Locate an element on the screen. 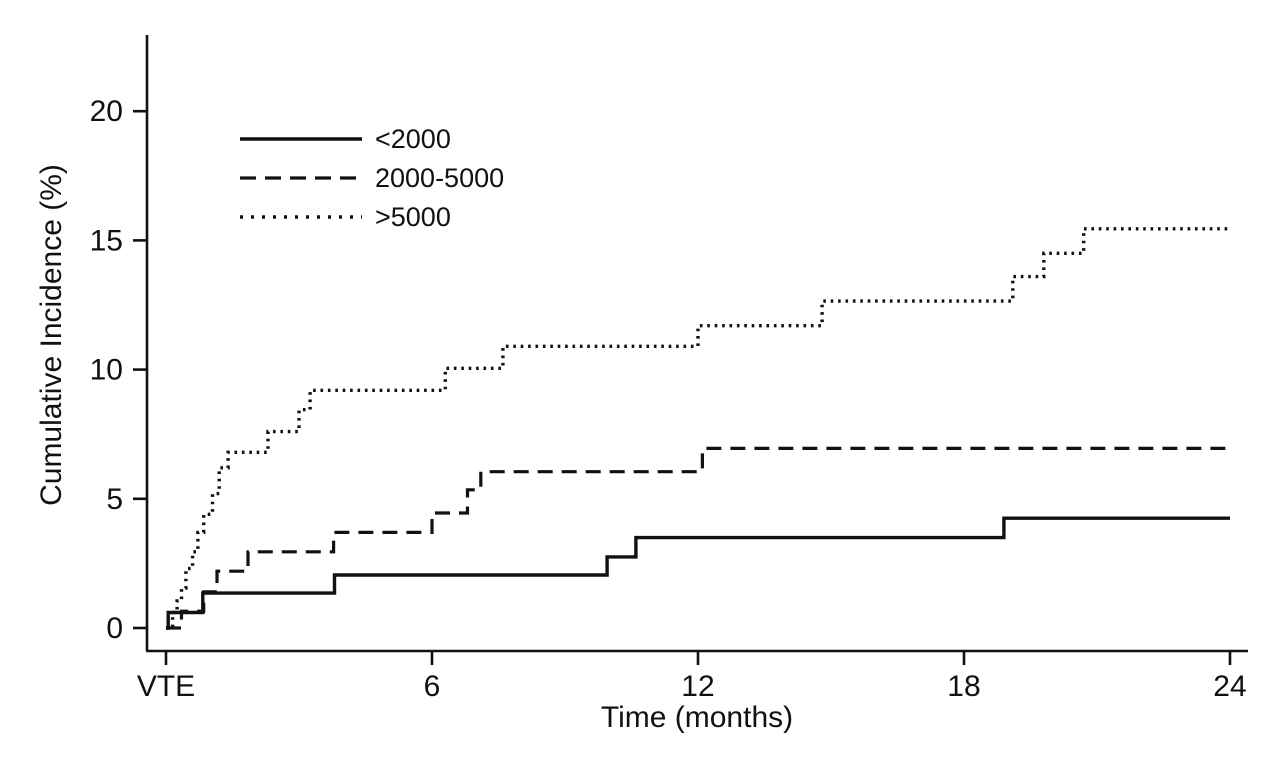  x-tick-label: 24 is located at coordinates (1229, 686).